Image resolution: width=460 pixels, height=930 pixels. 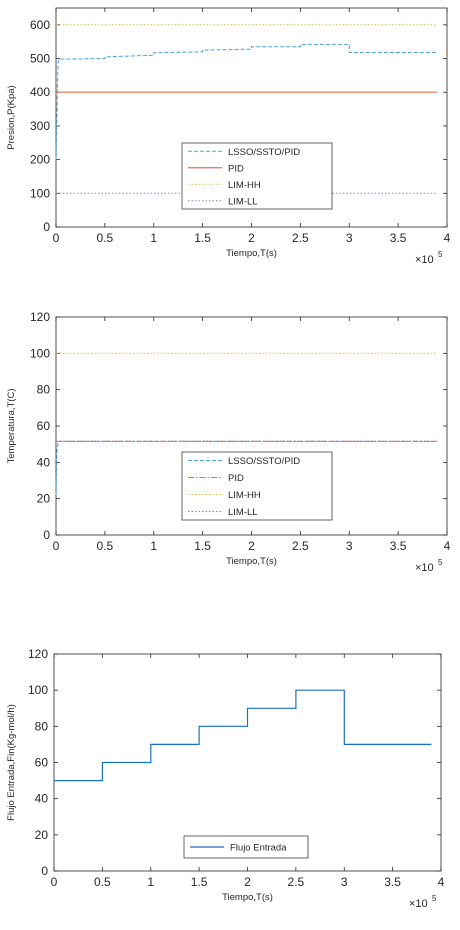 I want to click on y-tick-label: 600, so click(x=40, y=25).